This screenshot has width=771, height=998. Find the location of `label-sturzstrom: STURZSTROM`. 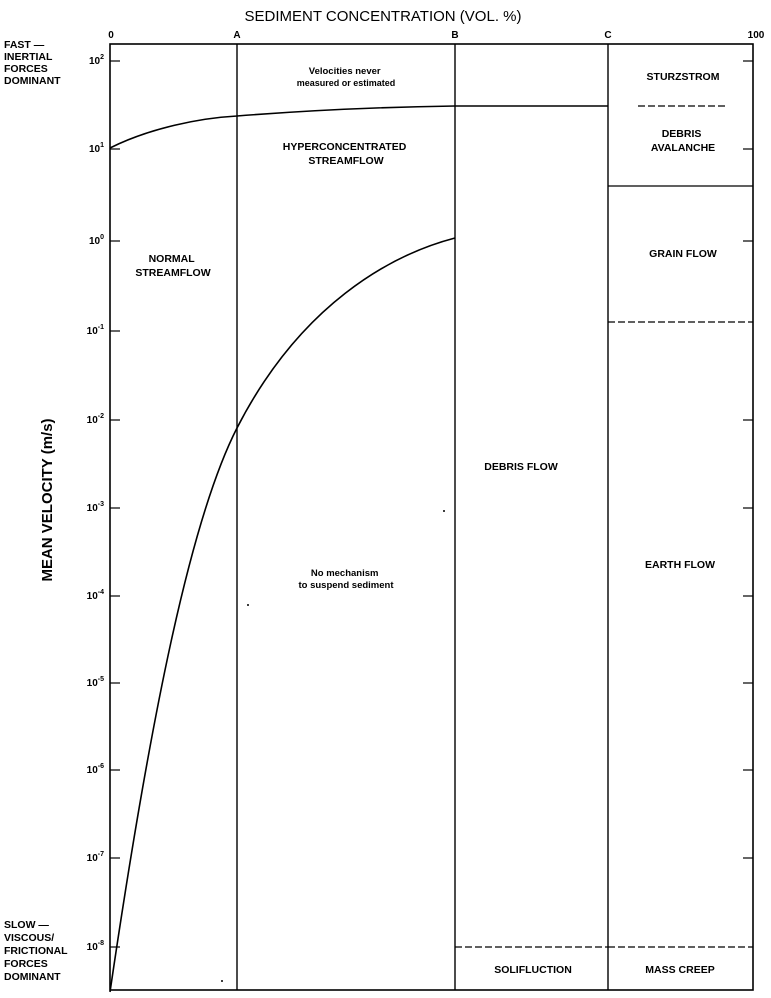

label-sturzstrom: STURZSTROM is located at coordinates (683, 77).